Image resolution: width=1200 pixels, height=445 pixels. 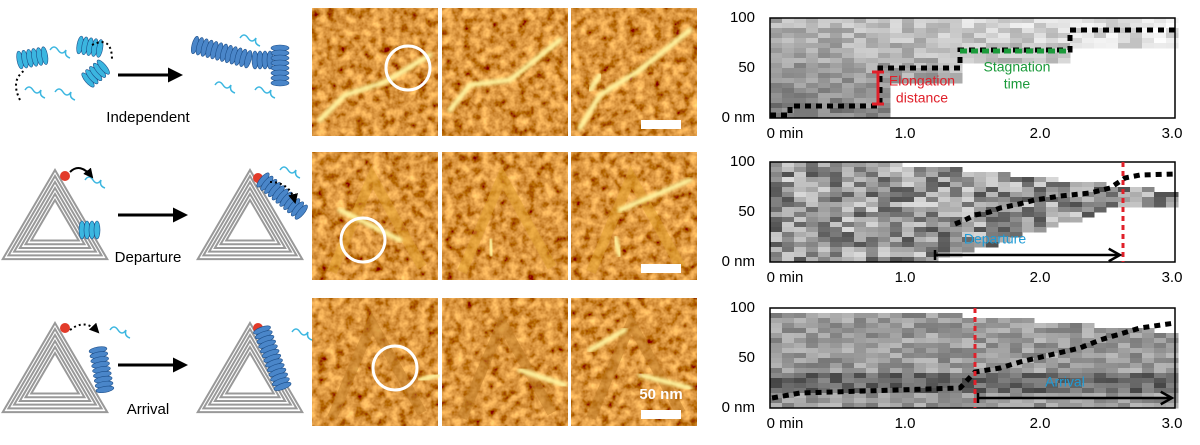 I want to click on x-tick-label: 1.0, so click(x=905, y=277).